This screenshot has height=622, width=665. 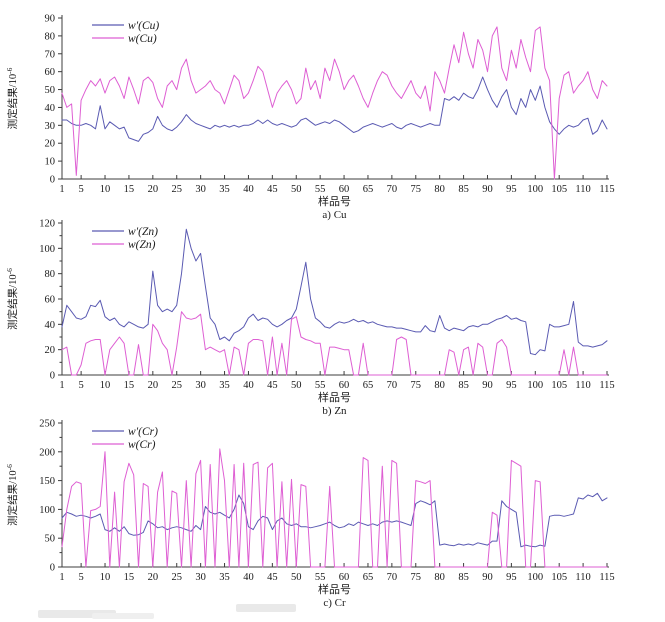 I want to click on panel-caption: b) Zn, so click(x=334, y=411).